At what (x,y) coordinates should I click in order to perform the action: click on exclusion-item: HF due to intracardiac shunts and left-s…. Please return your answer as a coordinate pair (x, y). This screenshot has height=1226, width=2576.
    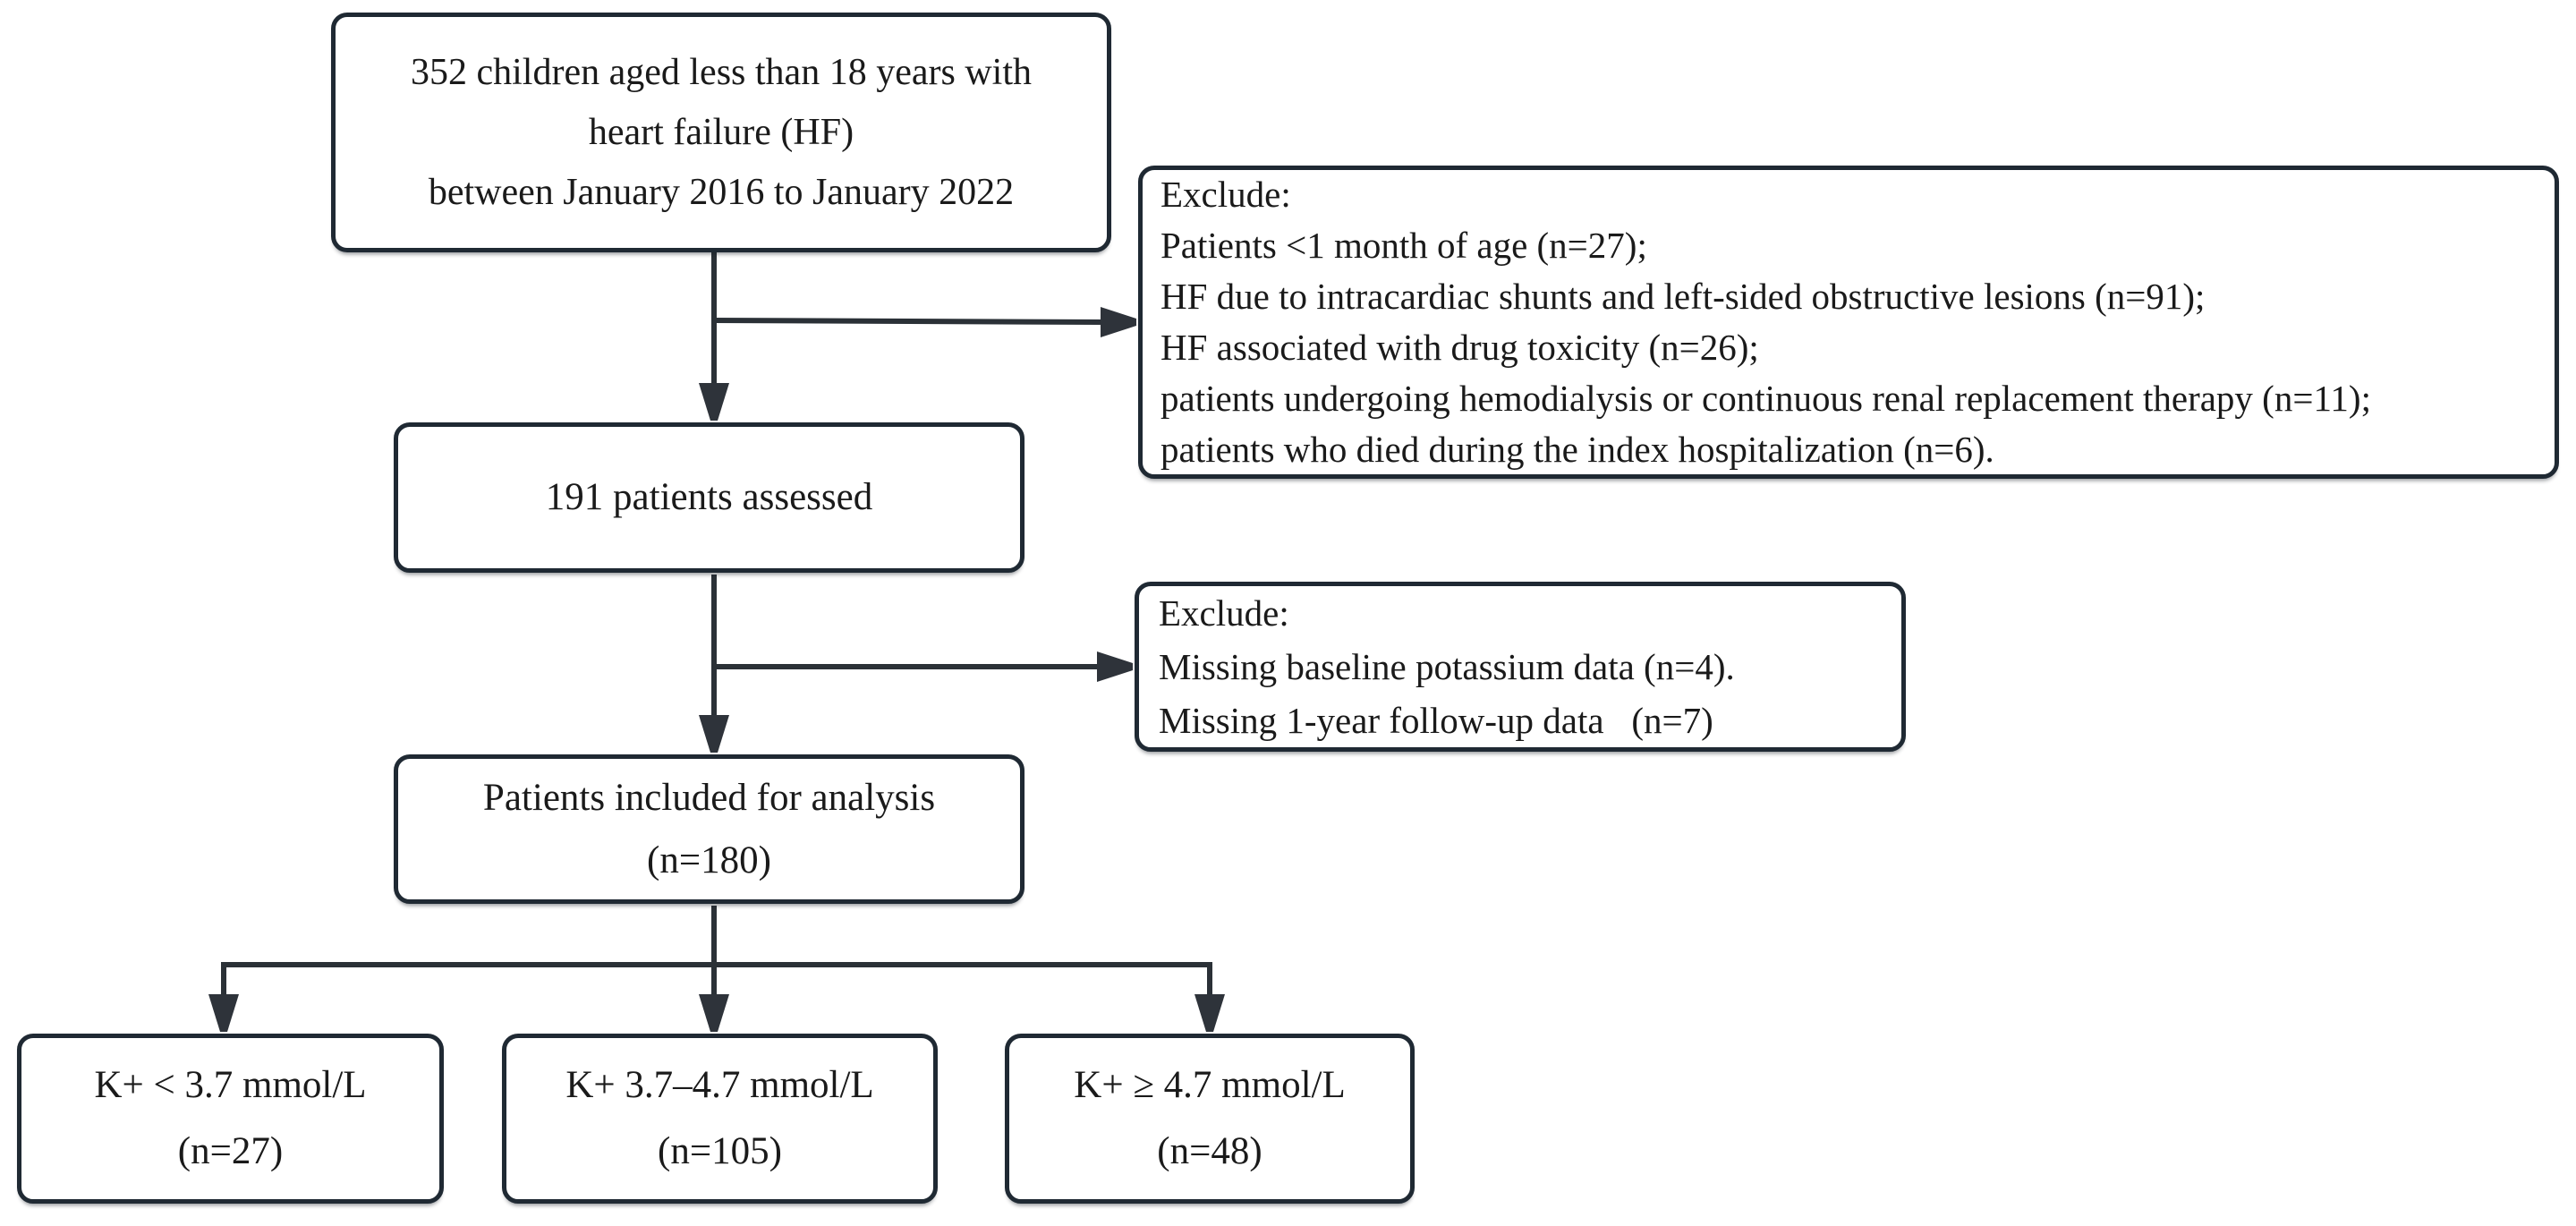
    Looking at the image, I should click on (1683, 296).